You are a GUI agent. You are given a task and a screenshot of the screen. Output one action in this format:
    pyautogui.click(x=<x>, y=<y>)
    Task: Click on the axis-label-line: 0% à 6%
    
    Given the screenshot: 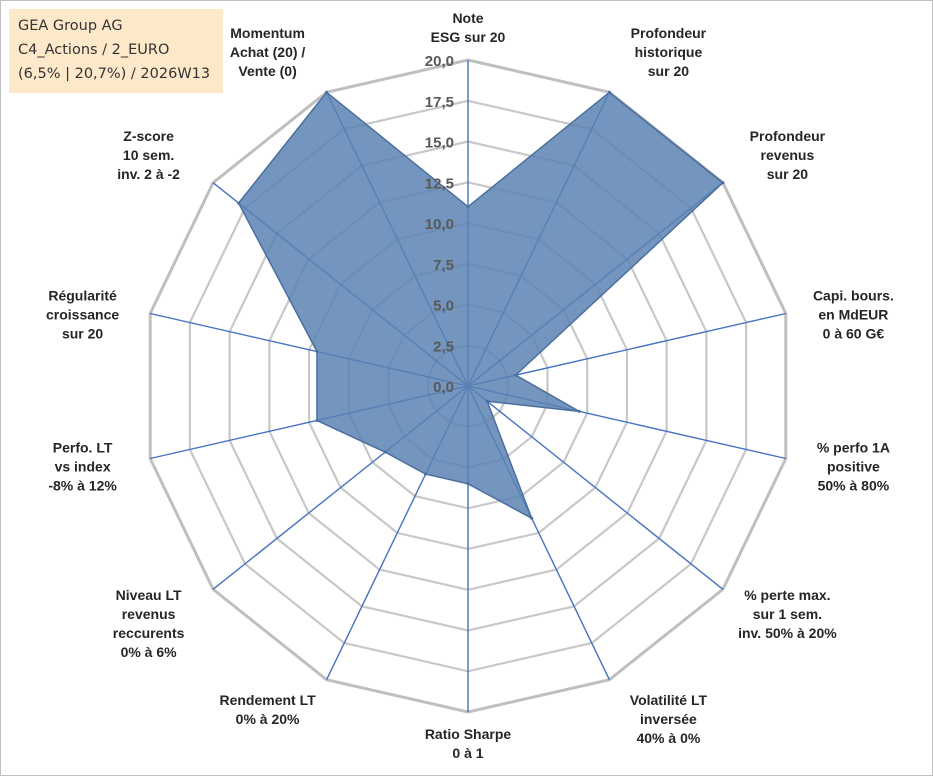 What is the action you would take?
    pyautogui.click(x=149, y=652)
    